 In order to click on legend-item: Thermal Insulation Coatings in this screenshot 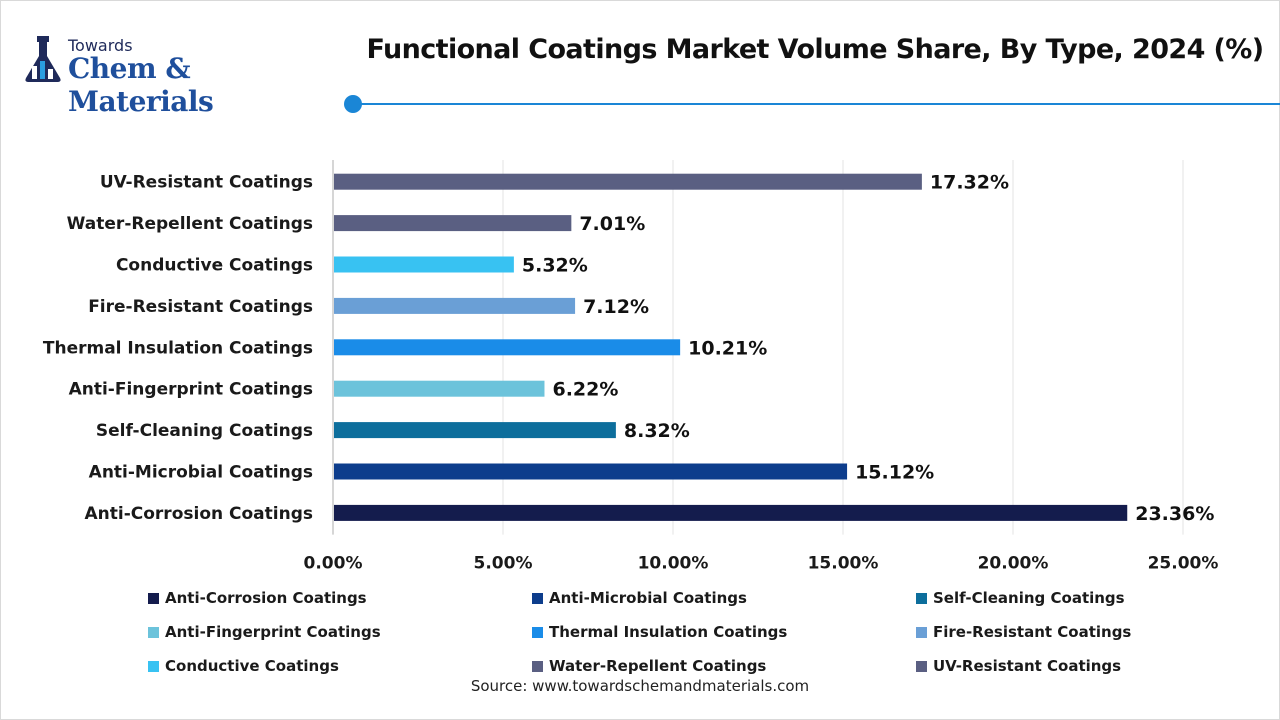, I will do `click(659, 632)`.